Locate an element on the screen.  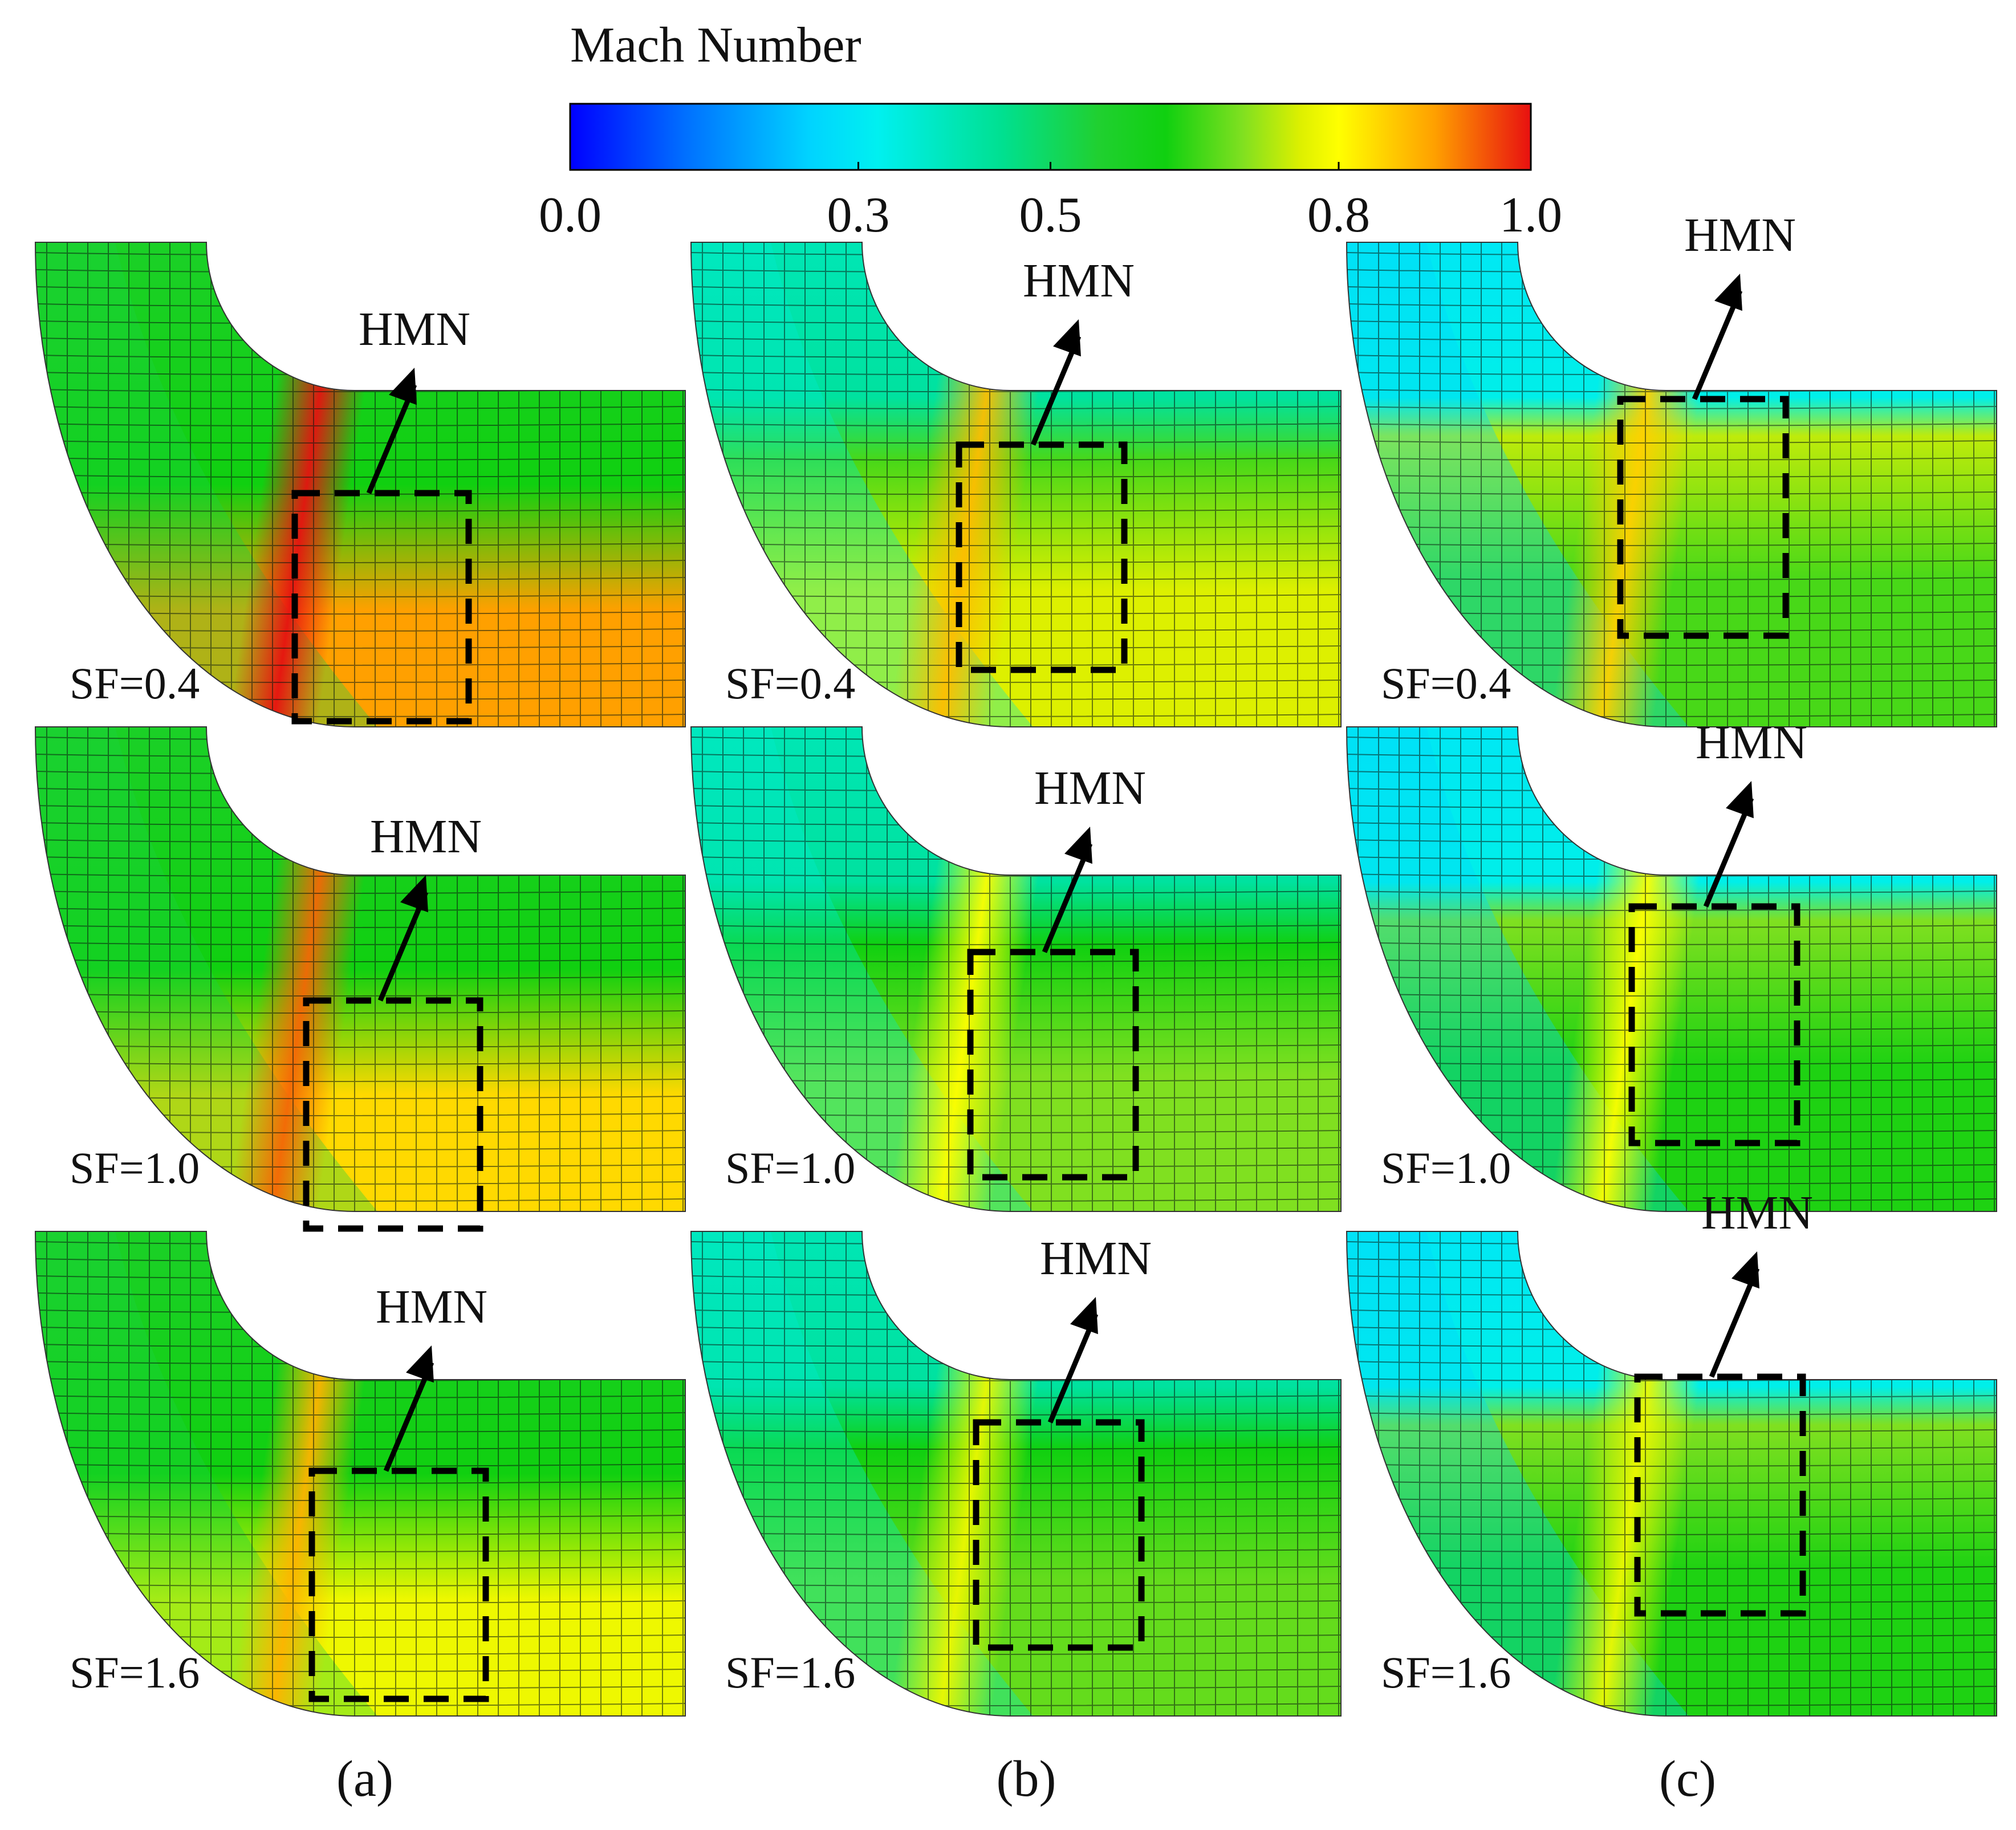
colorbar-title: Mach Number is located at coordinates (715, 45).